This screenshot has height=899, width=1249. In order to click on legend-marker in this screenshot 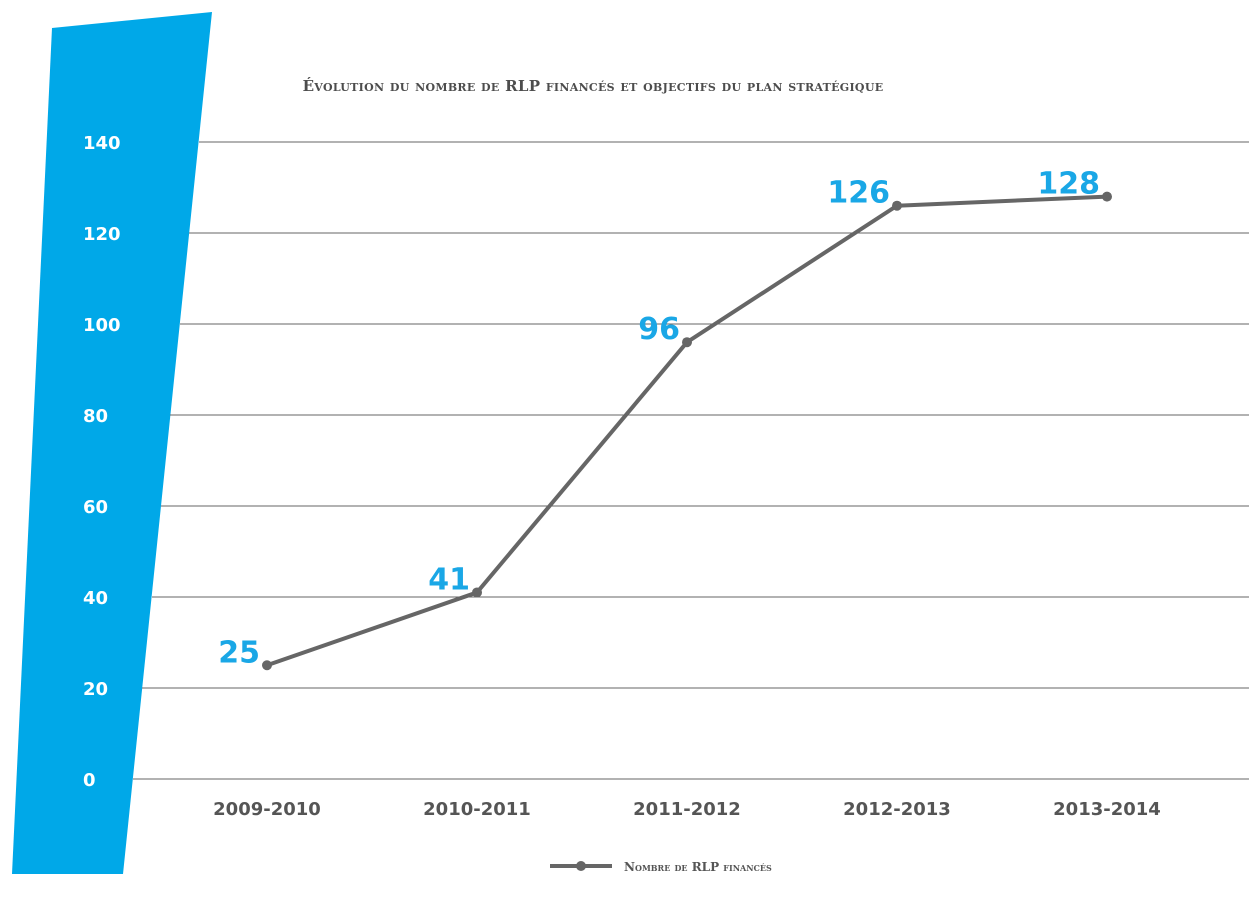, I will do `click(581, 866)`.